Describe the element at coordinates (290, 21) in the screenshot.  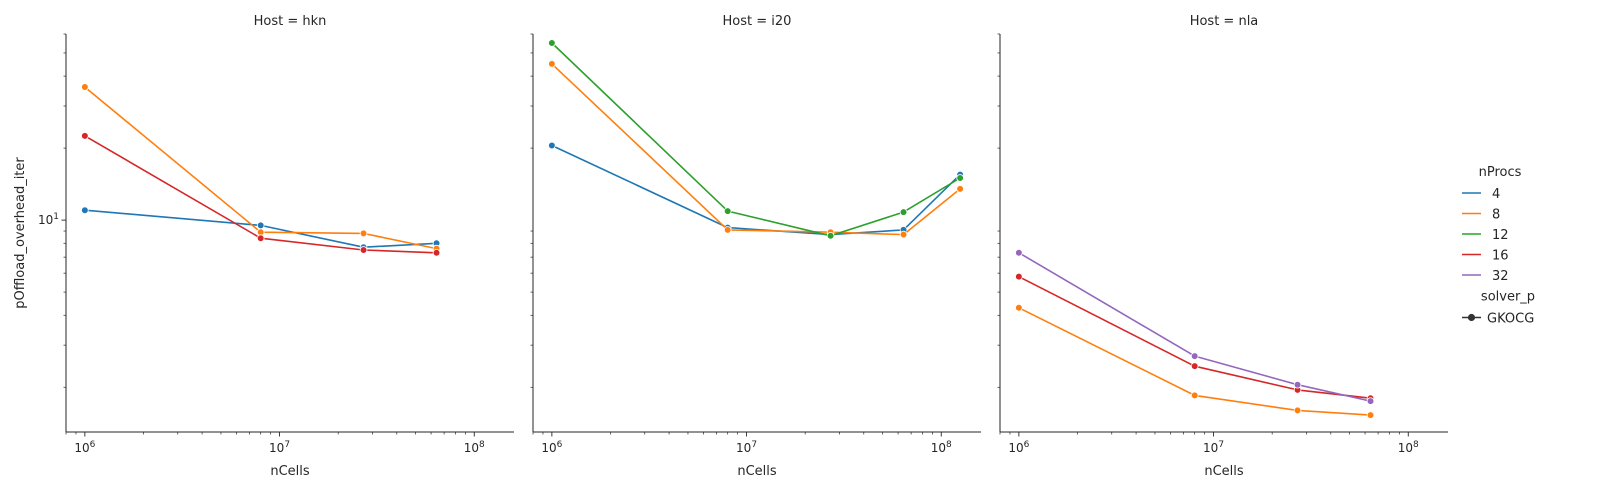
I see `panel-title: Host = hkn` at that location.